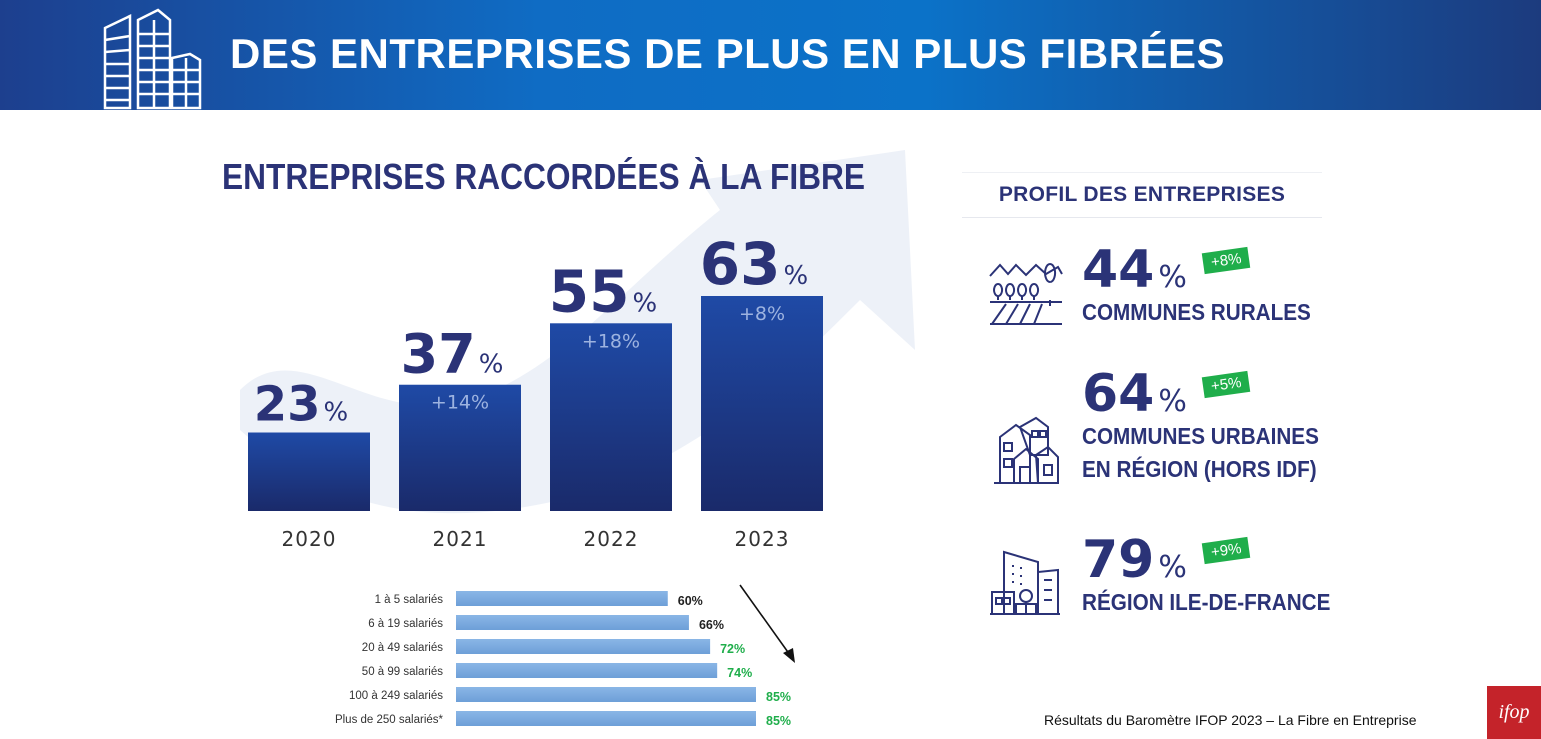  I want to click on stat-rural-unit: %, so click(1172, 277).